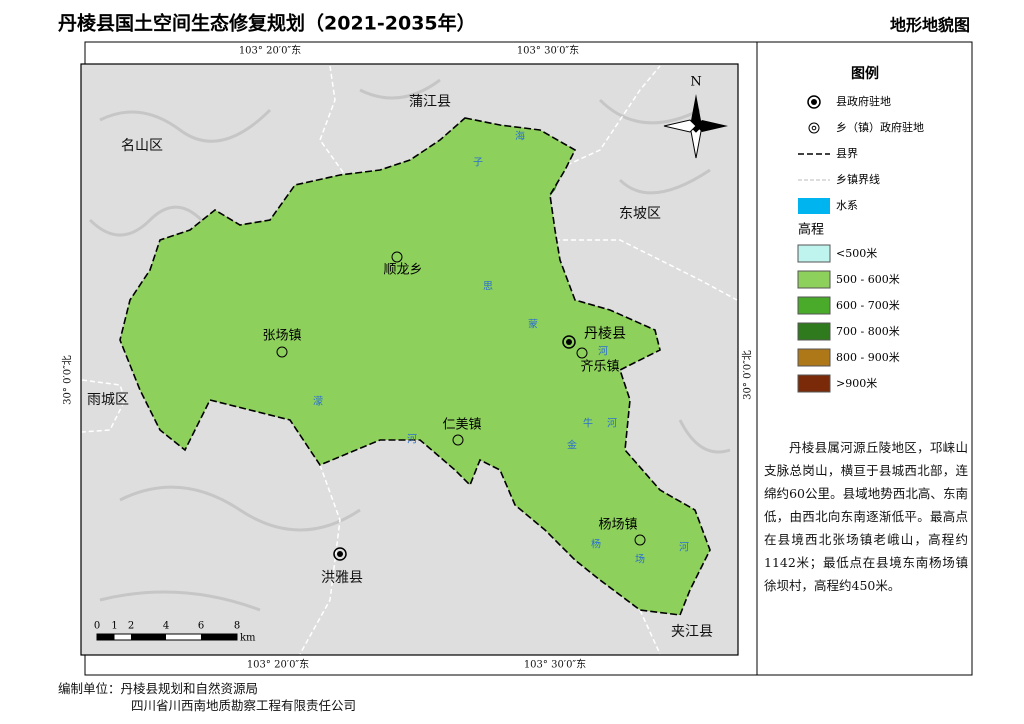  I want to click on scale-label: 6, so click(201, 626).